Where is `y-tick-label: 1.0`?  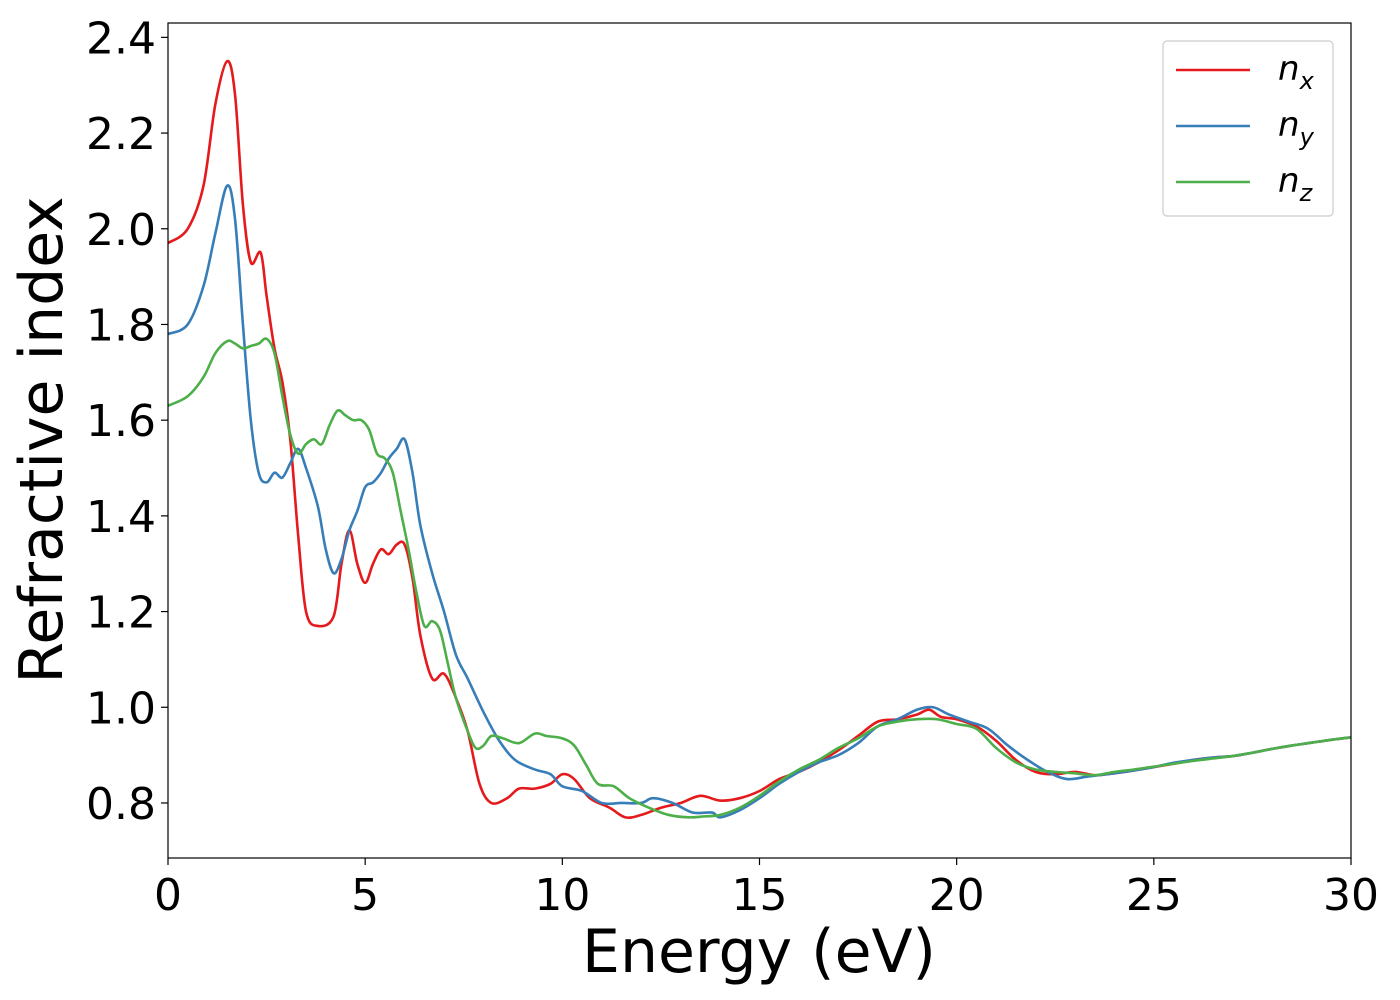 y-tick-label: 1.0 is located at coordinates (121, 708).